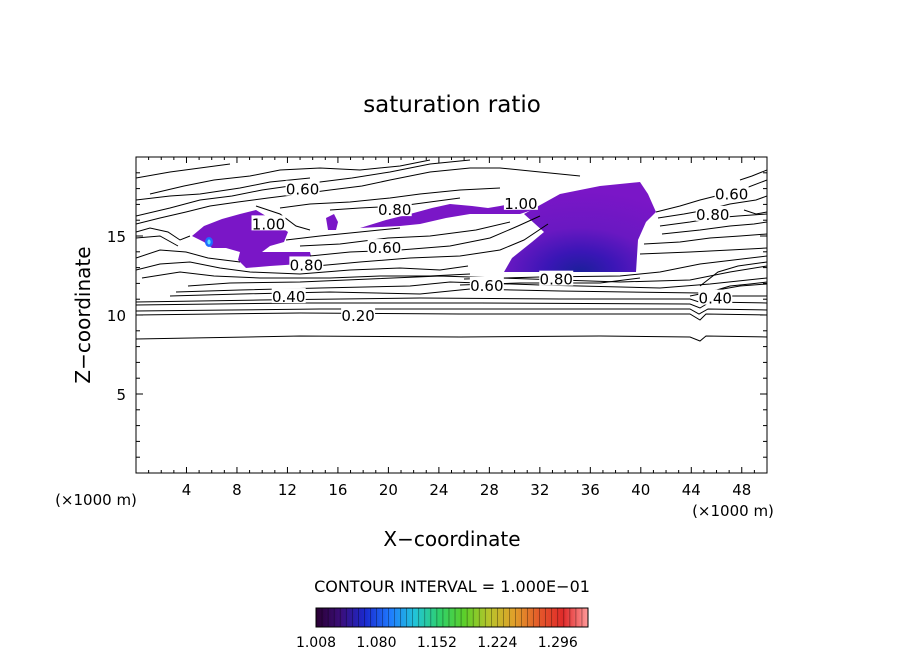 This screenshot has width=904, height=654. What do you see at coordinates (187, 490) in the screenshot?
I see `x-tick-label: 4` at bounding box center [187, 490].